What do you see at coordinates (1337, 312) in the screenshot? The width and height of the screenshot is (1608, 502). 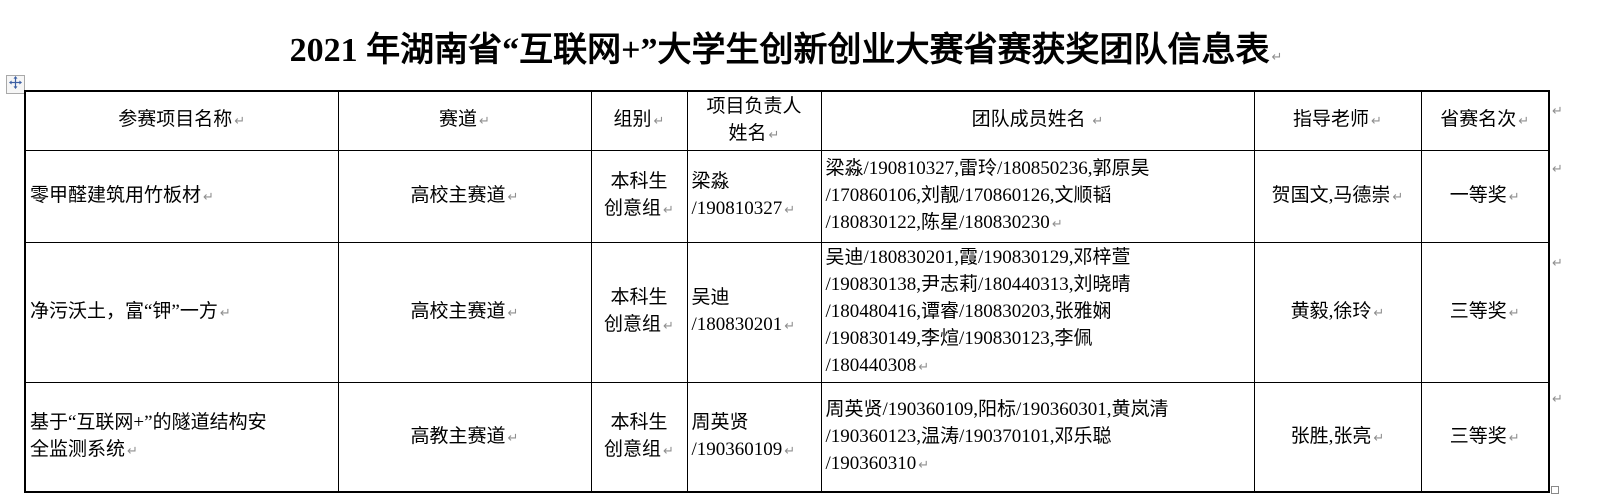 I see `cell-advisors: 黄毅,徐玲 ↵` at bounding box center [1337, 312].